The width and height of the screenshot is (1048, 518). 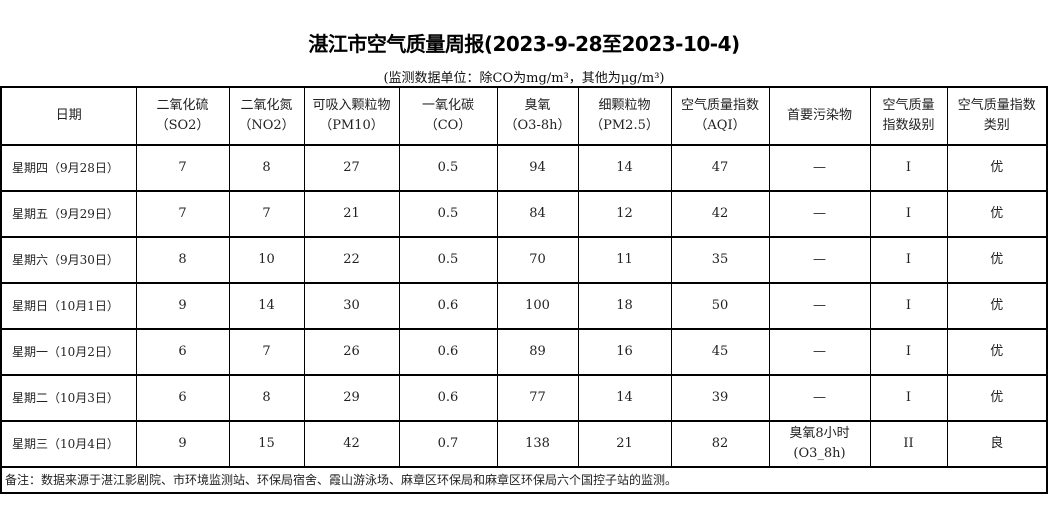 What do you see at coordinates (624, 105) in the screenshot?
I see `header-label: 细颗粒物` at bounding box center [624, 105].